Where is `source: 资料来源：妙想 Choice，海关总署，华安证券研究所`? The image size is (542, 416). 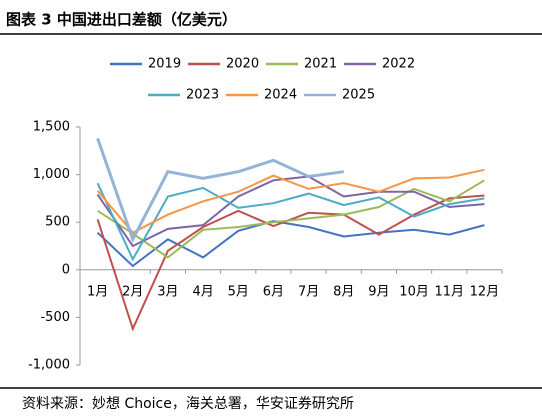 source: 资料来源：妙想 Choice，海关总署，华安证券研究所 is located at coordinates (188, 404).